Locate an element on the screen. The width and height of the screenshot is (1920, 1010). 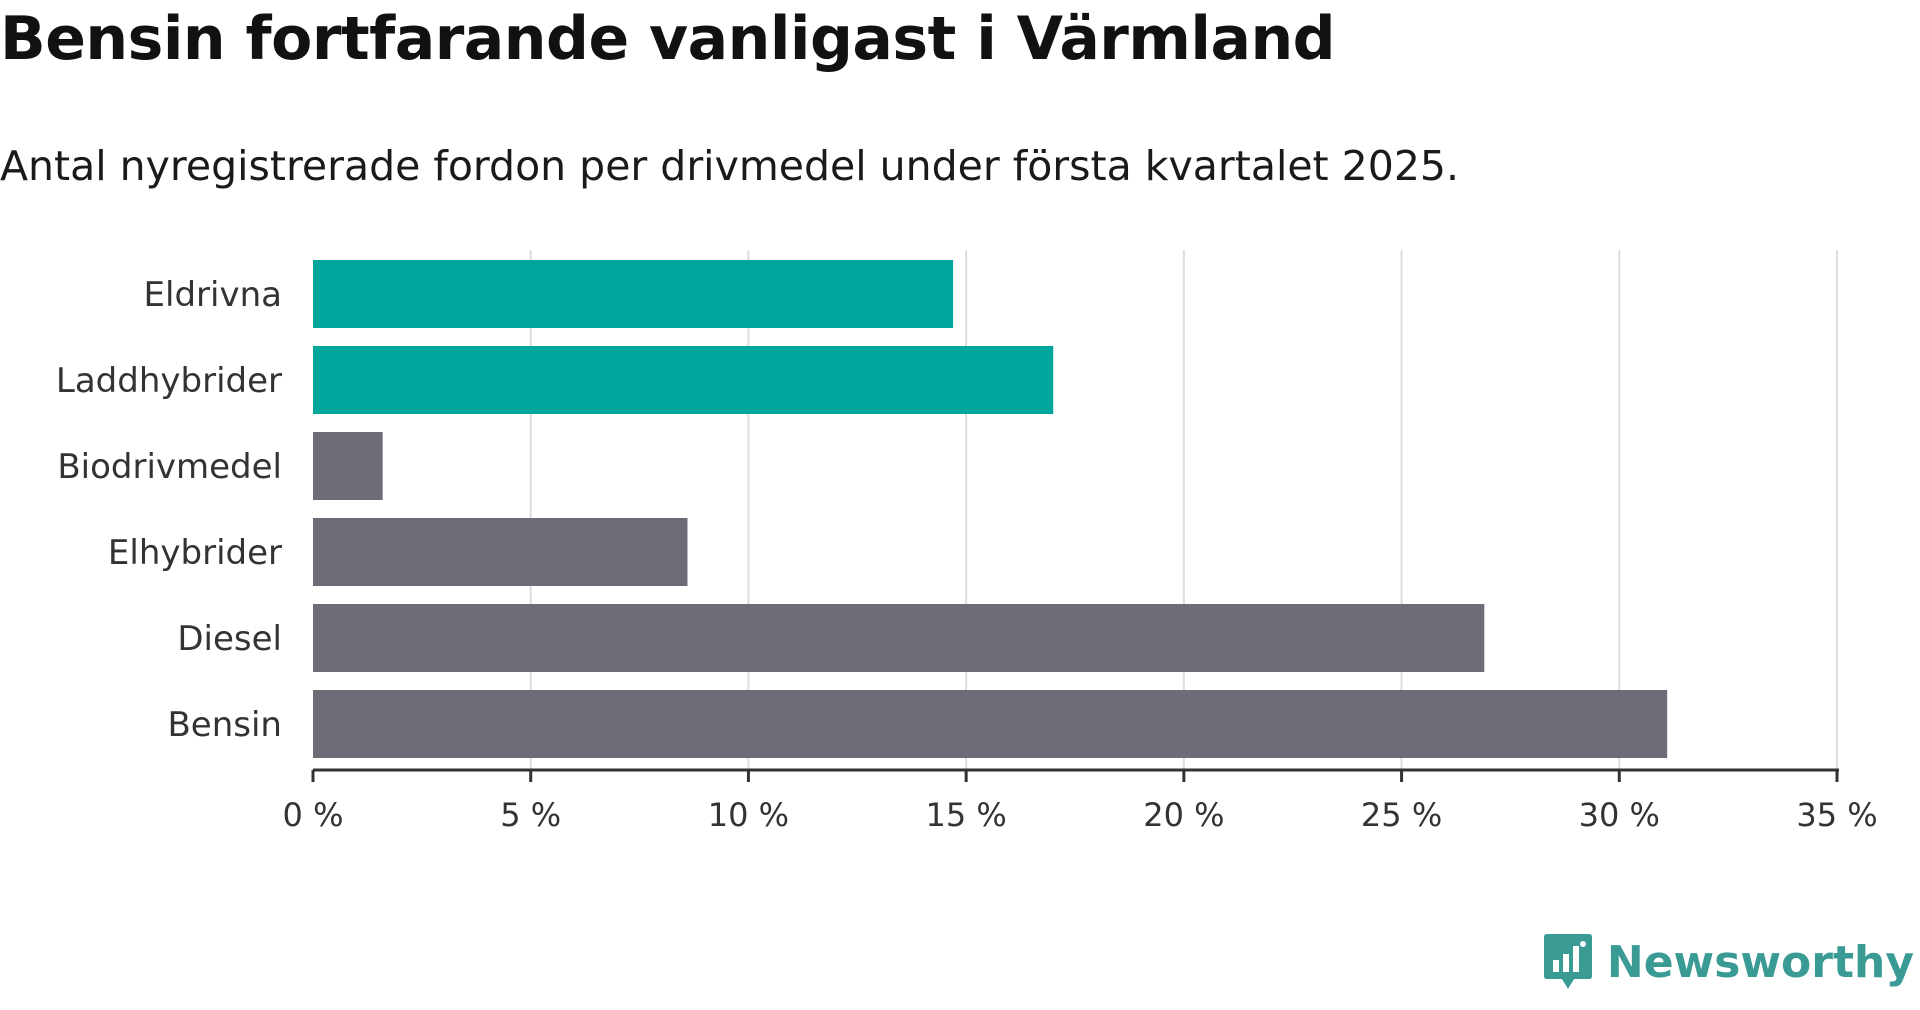
category-label: Bensin is located at coordinates (224, 725).